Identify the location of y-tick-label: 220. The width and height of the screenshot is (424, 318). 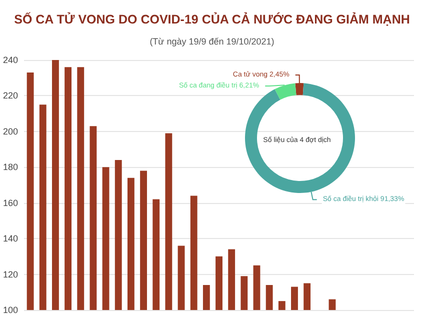
(10, 95).